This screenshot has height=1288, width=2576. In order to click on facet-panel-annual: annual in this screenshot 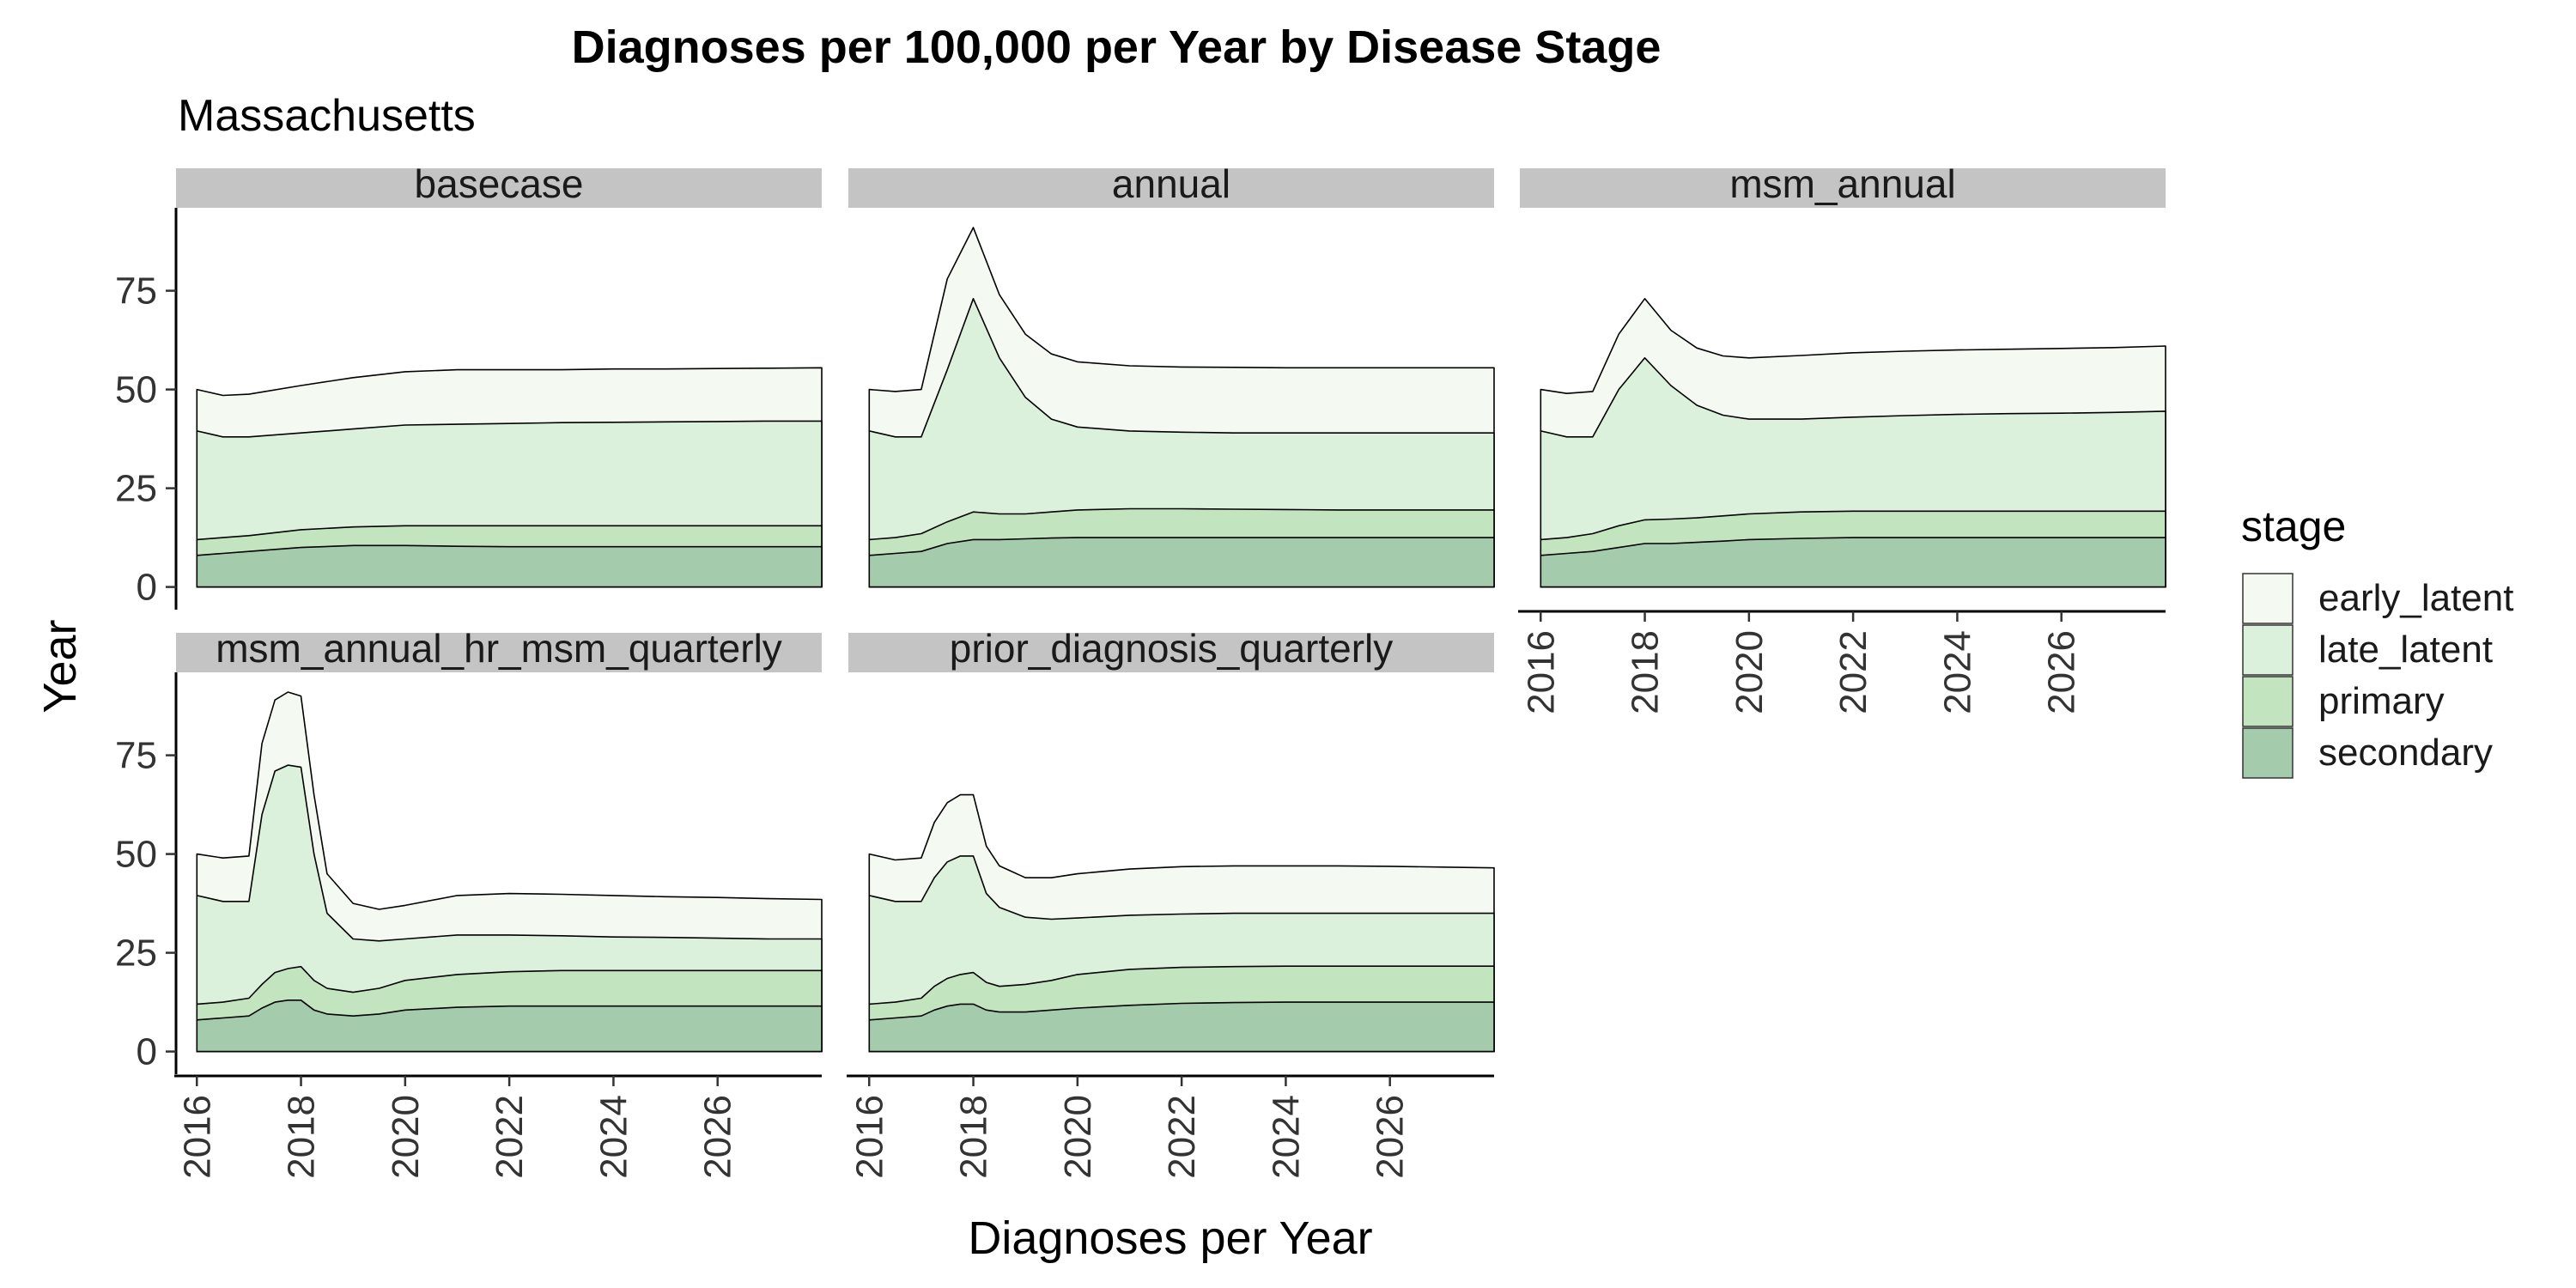, I will do `click(1171, 375)`.